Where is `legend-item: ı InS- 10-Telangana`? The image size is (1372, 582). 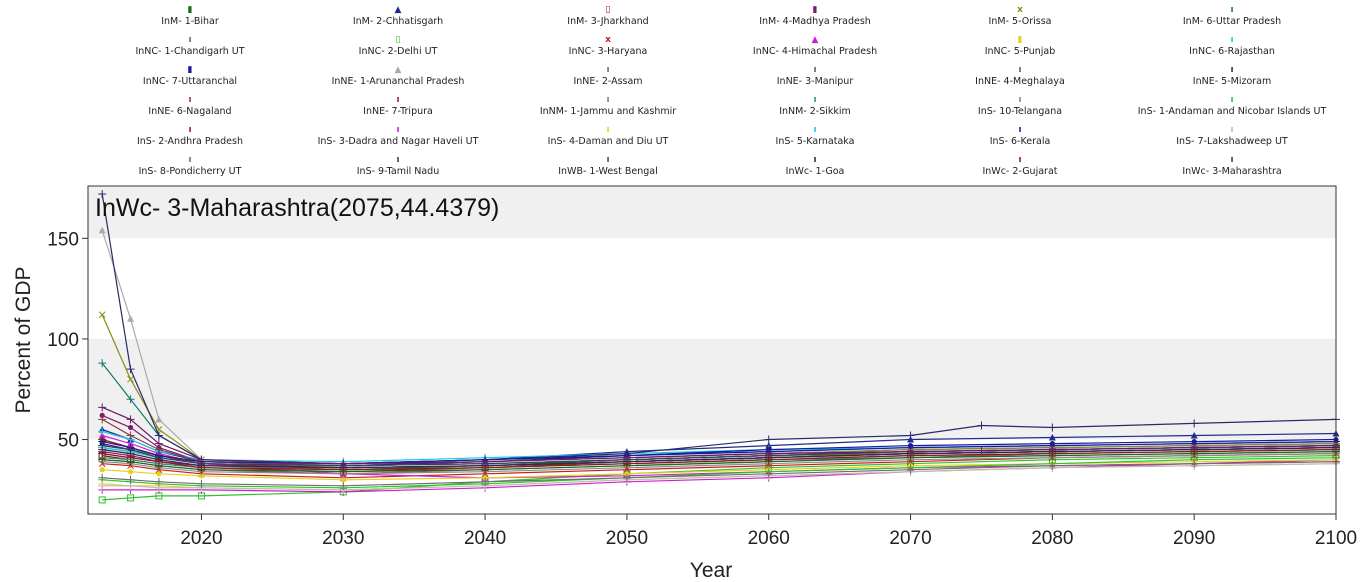
legend-item: ı InS- 10-Telangana is located at coordinates (1020, 106).